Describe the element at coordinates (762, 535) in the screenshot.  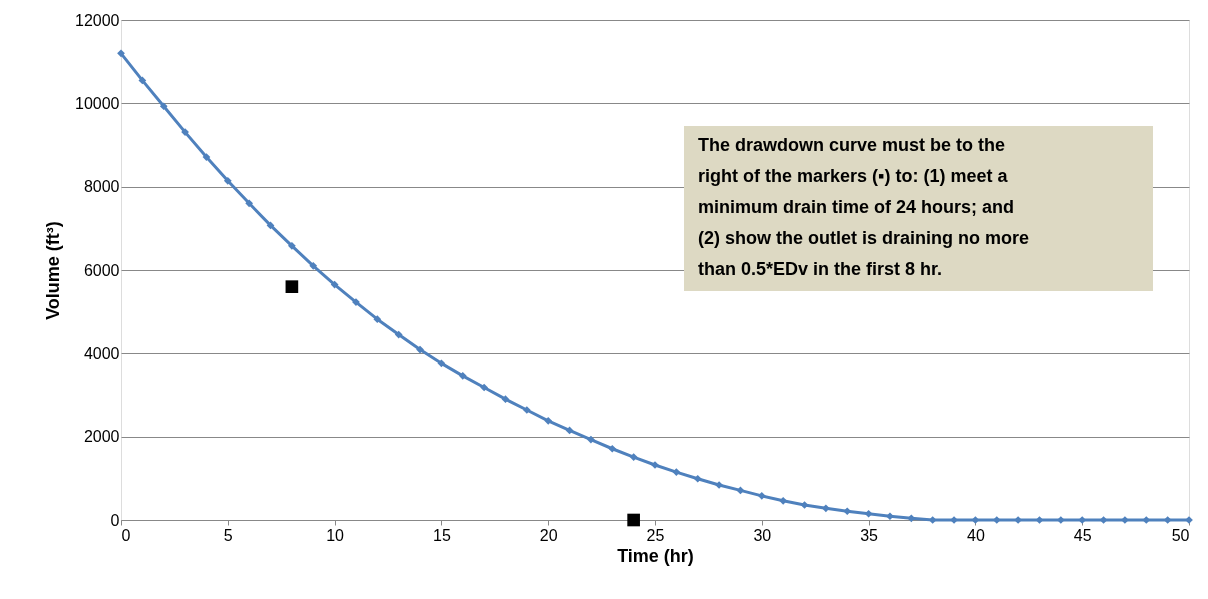
I see `x-tick-label: 30` at that location.